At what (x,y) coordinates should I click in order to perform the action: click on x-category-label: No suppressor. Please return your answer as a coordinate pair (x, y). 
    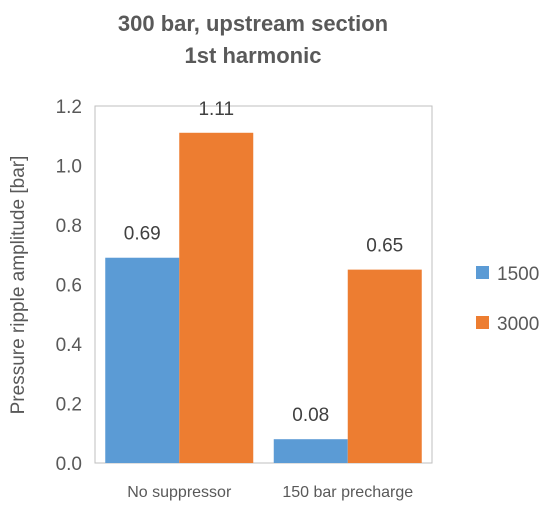
    Looking at the image, I should click on (179, 492).